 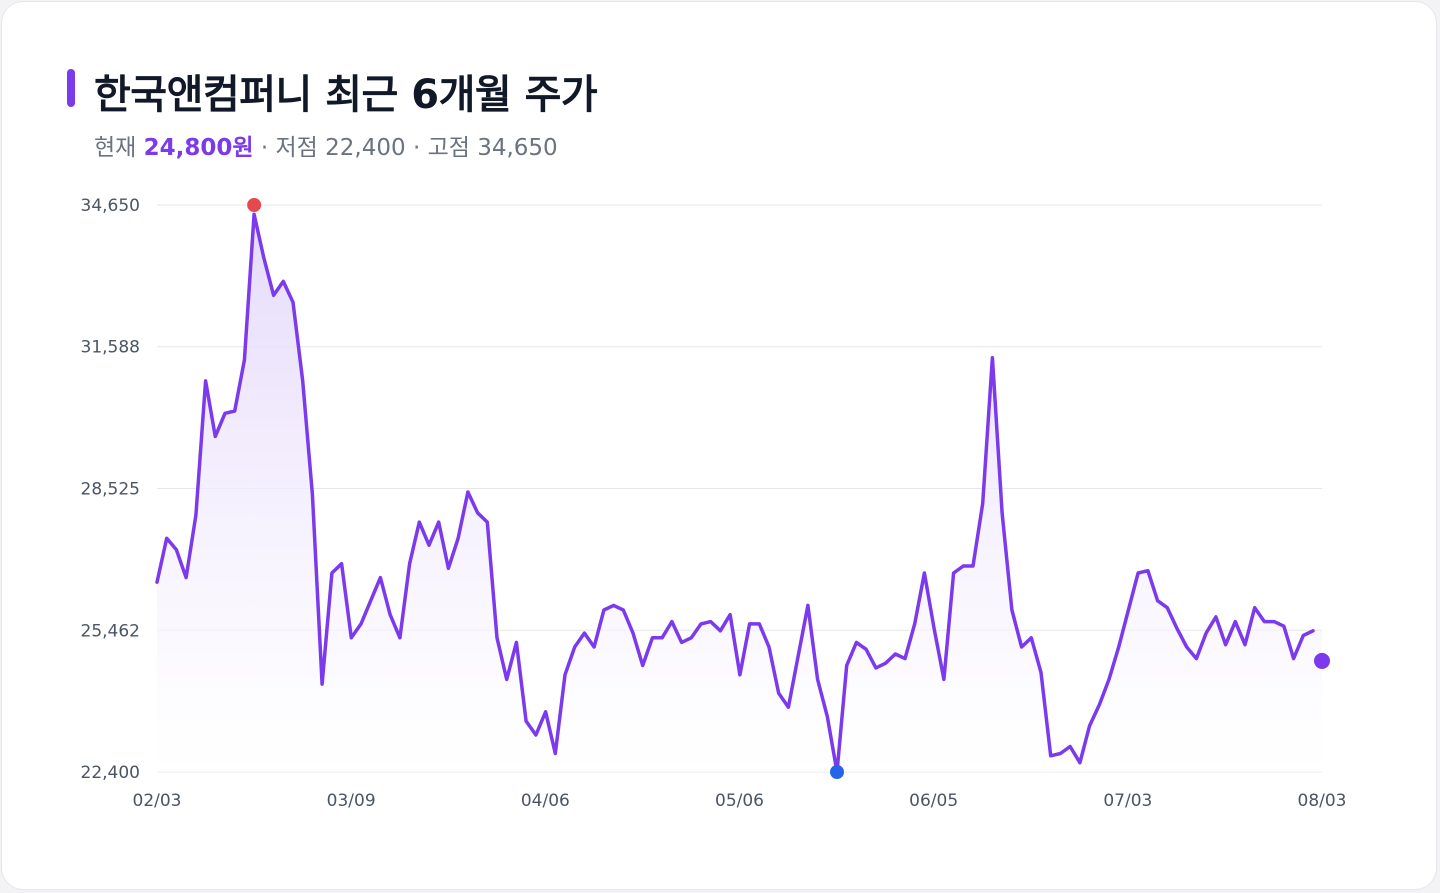 I want to click on x-tick-label: 07/03, so click(x=1127, y=801).